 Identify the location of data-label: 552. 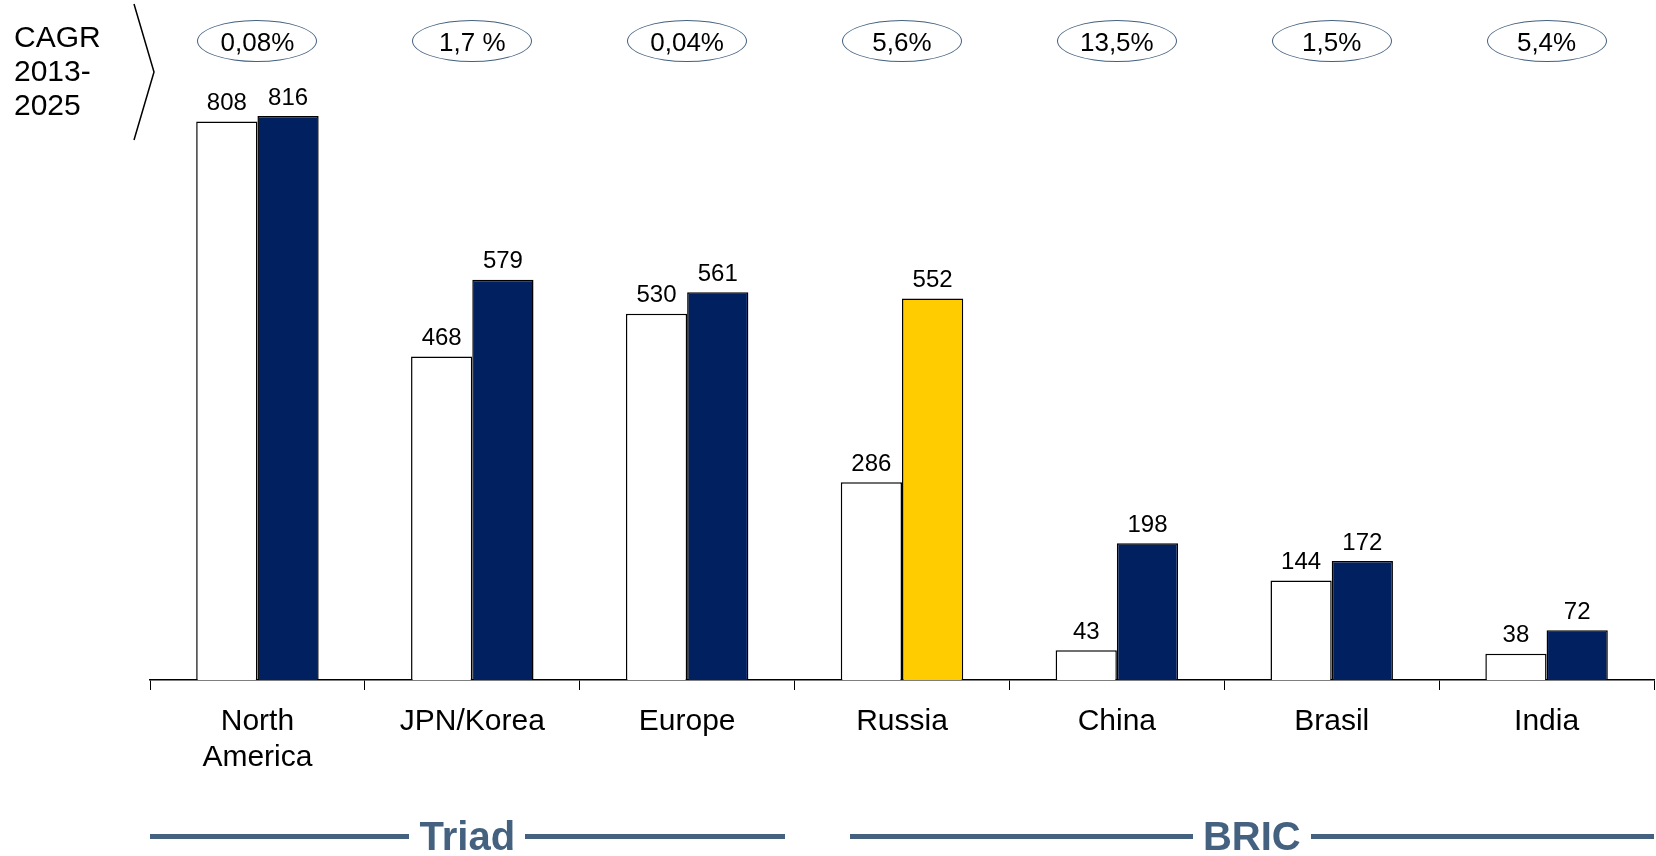
(932, 279).